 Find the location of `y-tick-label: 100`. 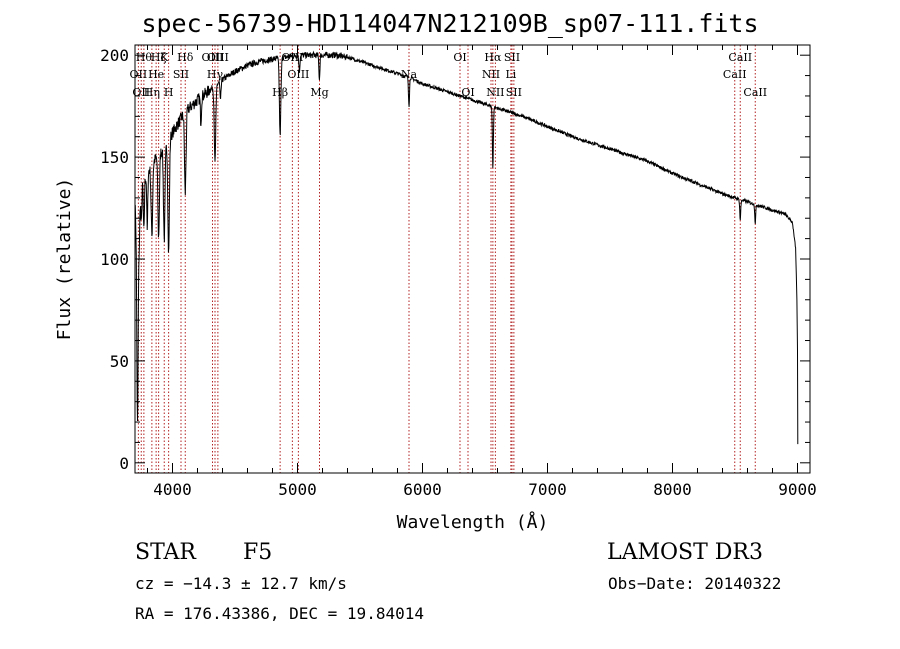

y-tick-label: 100 is located at coordinates (114, 259).